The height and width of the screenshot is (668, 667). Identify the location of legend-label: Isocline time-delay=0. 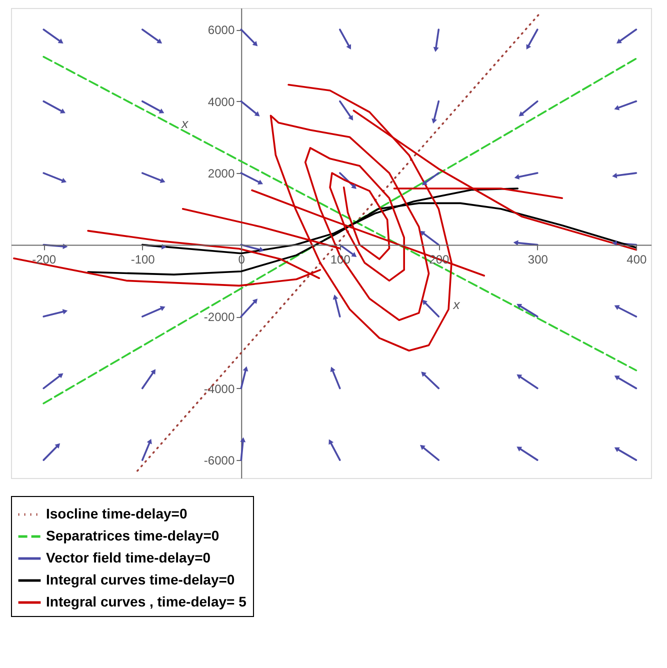
(117, 514).